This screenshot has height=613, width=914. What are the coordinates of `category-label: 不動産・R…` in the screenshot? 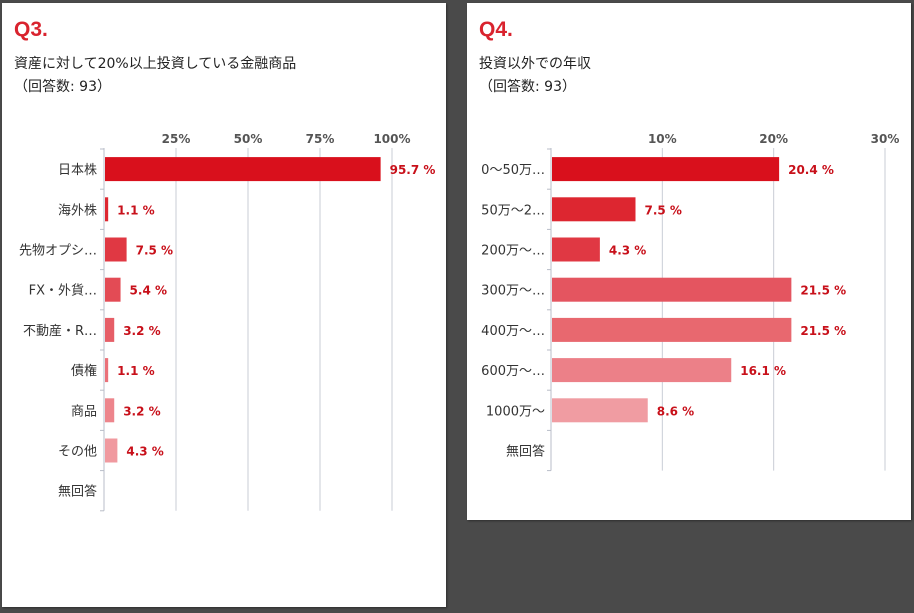 It's located at (60, 331).